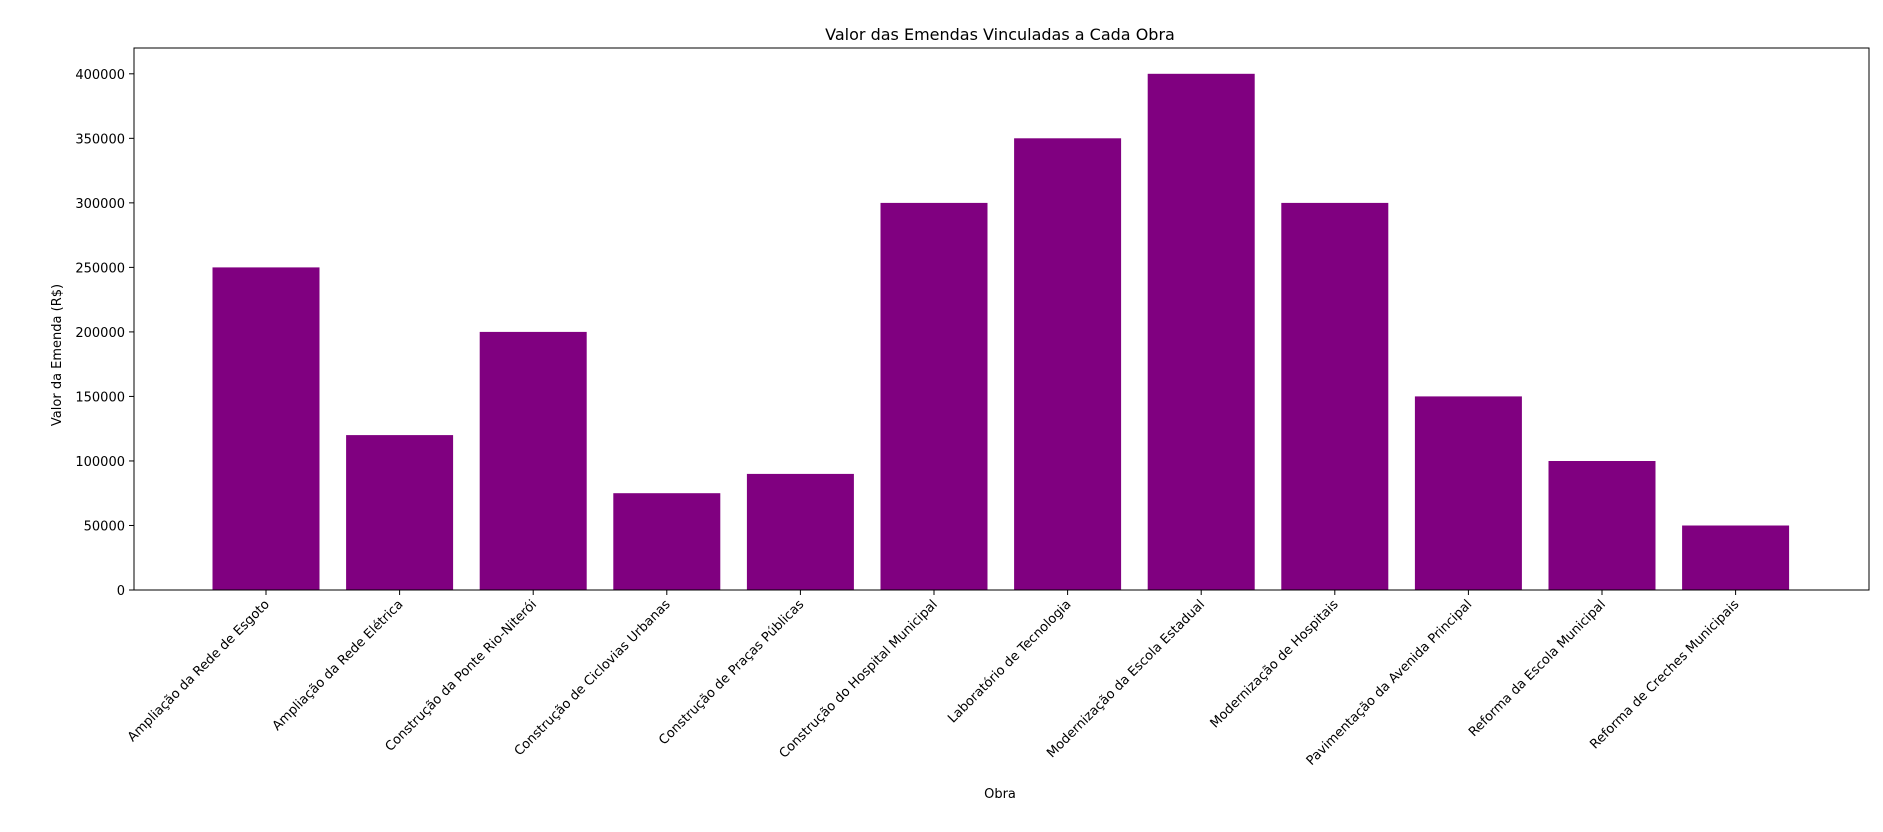 This screenshot has height=832, width=1883. I want to click on x-tick-label: Modernização da Escola Estadual, so click(1126, 679).